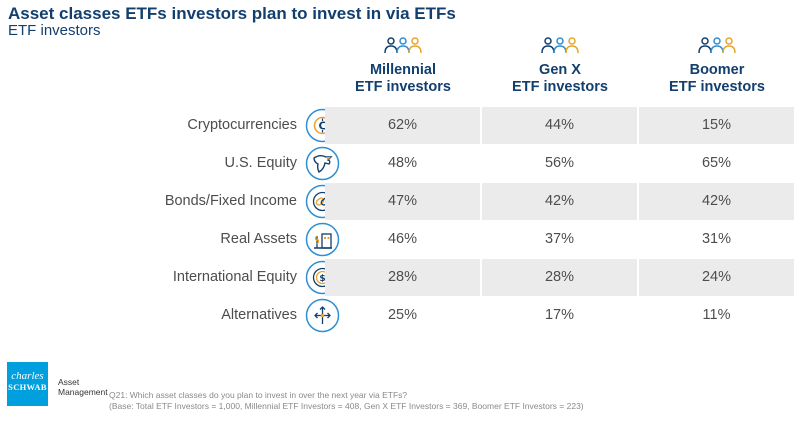 Image resolution: width=800 pixels, height=426 pixels. Describe the element at coordinates (559, 125) in the screenshot. I see `data-cell: 44%` at that location.